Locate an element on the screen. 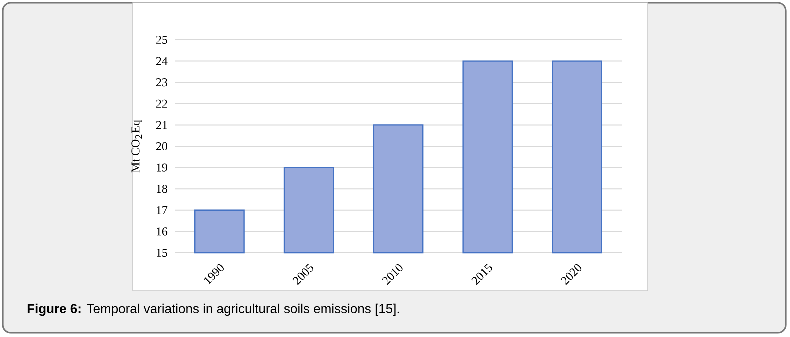 The image size is (790, 337). y-tick-label: 23 is located at coordinates (162, 82).